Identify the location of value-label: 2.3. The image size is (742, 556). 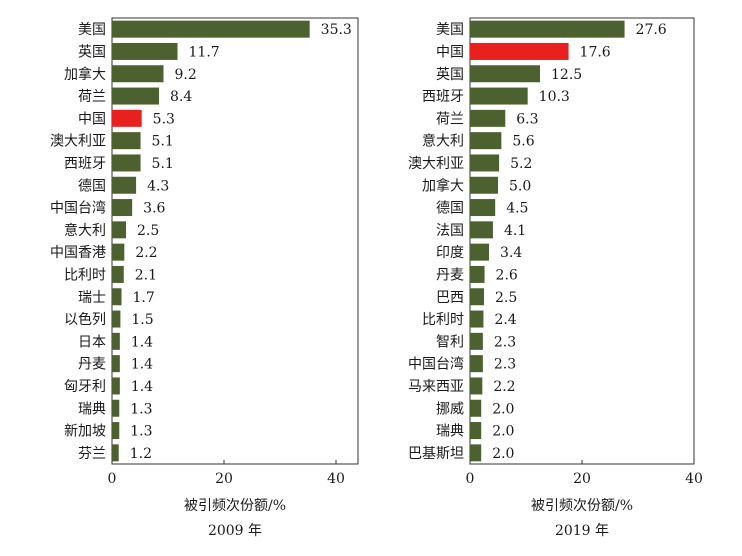
(505, 365).